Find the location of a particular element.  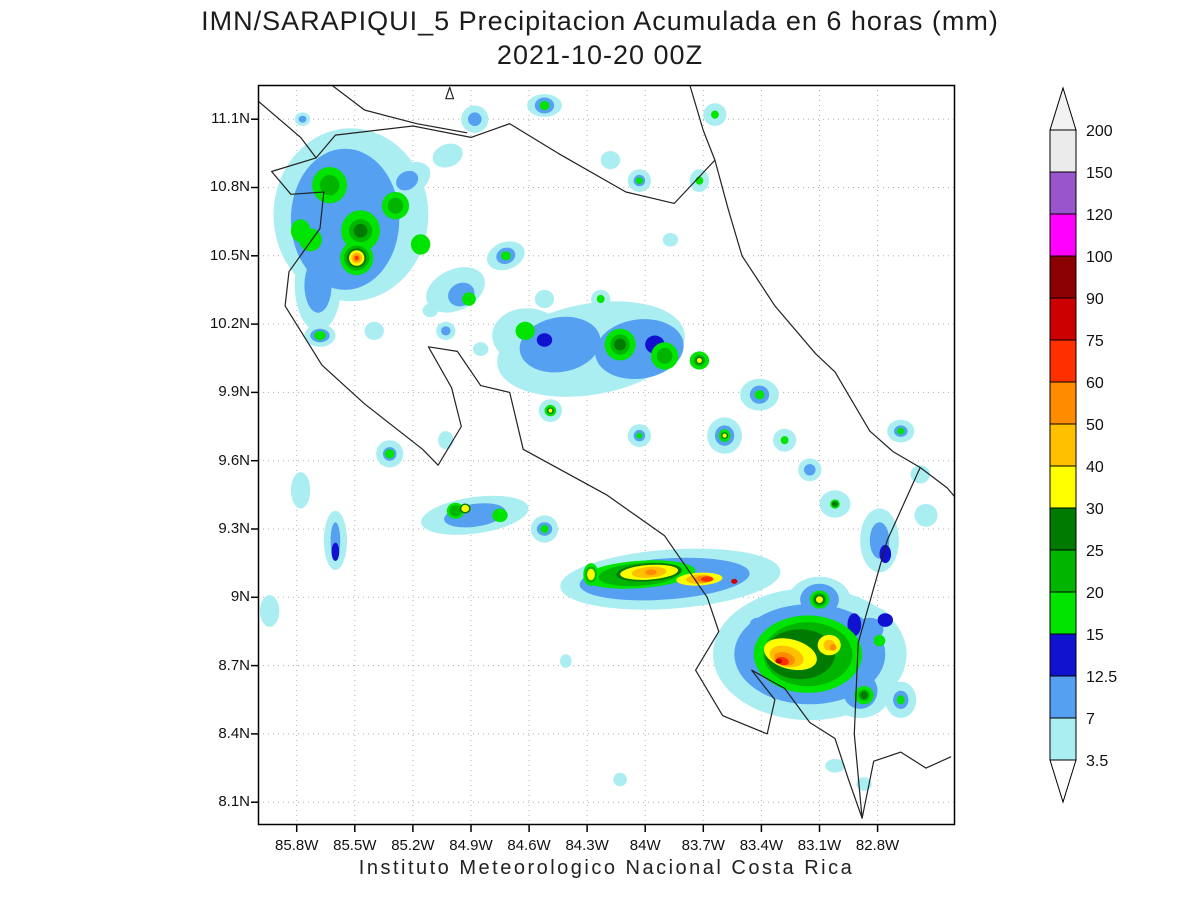

lat-tick-label: 9N is located at coordinates (240, 597).